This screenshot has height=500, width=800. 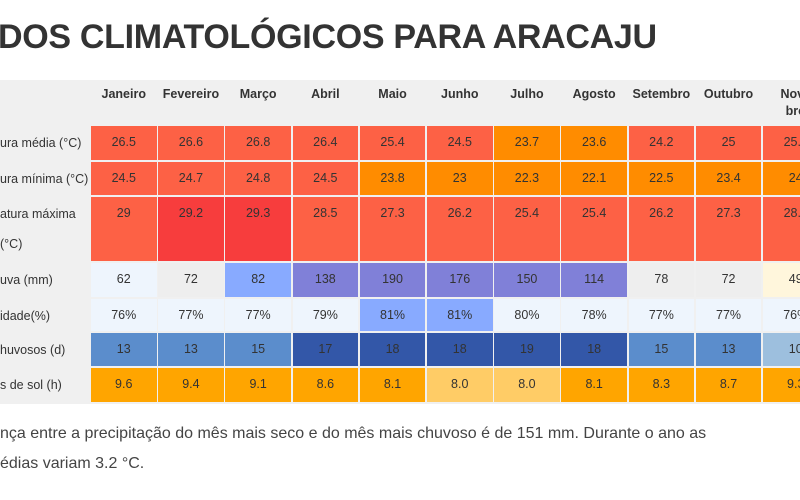 What do you see at coordinates (781, 349) in the screenshot?
I see `table-cell: 10` at bounding box center [781, 349].